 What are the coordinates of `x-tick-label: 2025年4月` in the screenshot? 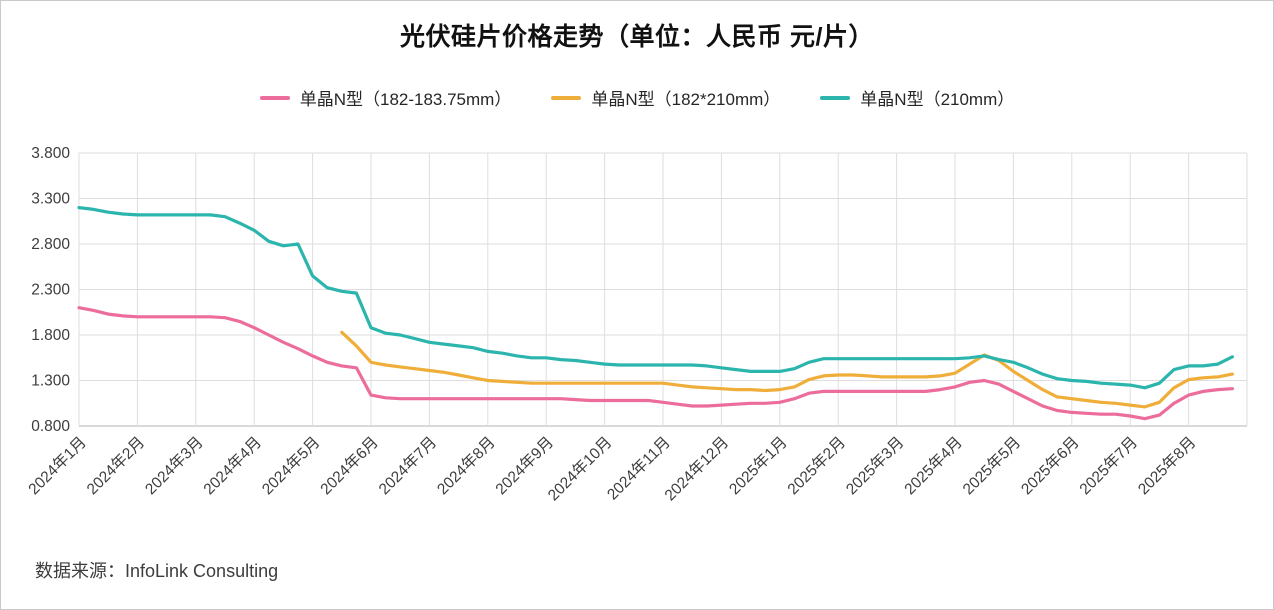 It's located at (933, 465).